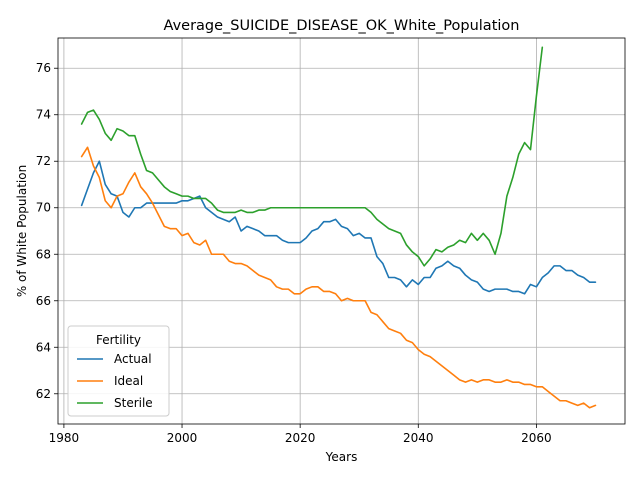 This screenshot has width=640, height=480. I want to click on y-tick-label: 74, so click(43, 115).